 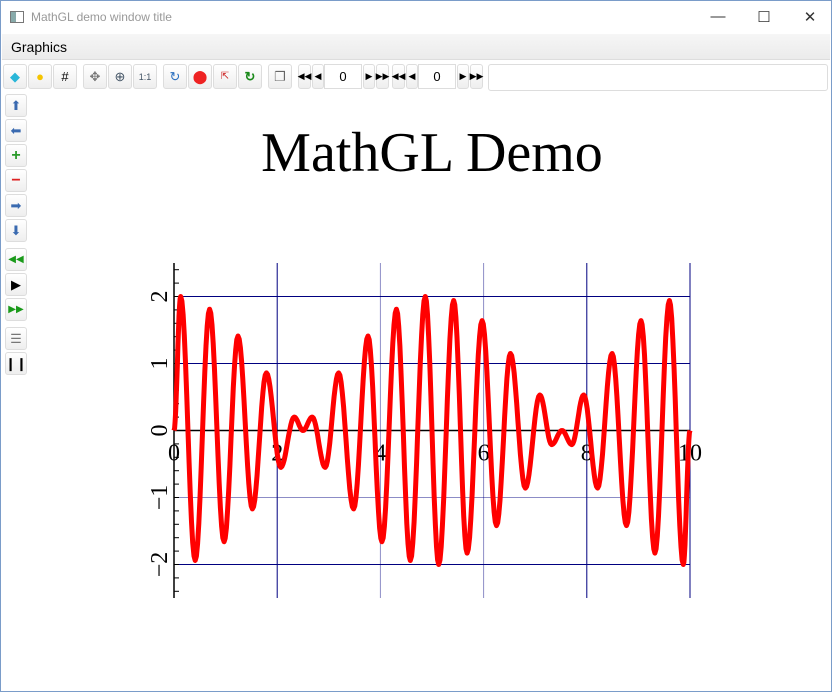 I want to click on y-tick-label: 2, so click(x=160, y=297).